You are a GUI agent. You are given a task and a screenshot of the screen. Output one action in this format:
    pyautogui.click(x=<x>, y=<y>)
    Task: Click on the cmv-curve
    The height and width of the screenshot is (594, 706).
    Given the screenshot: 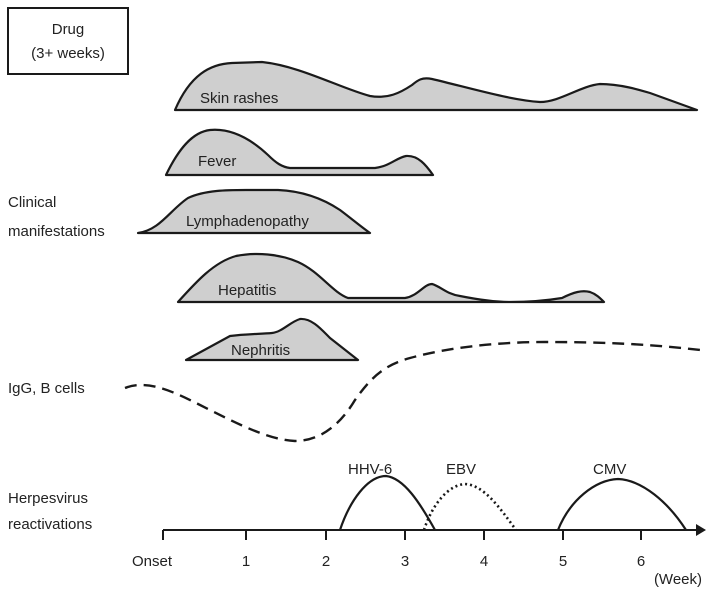 What is the action you would take?
    pyautogui.click(x=621, y=504)
    